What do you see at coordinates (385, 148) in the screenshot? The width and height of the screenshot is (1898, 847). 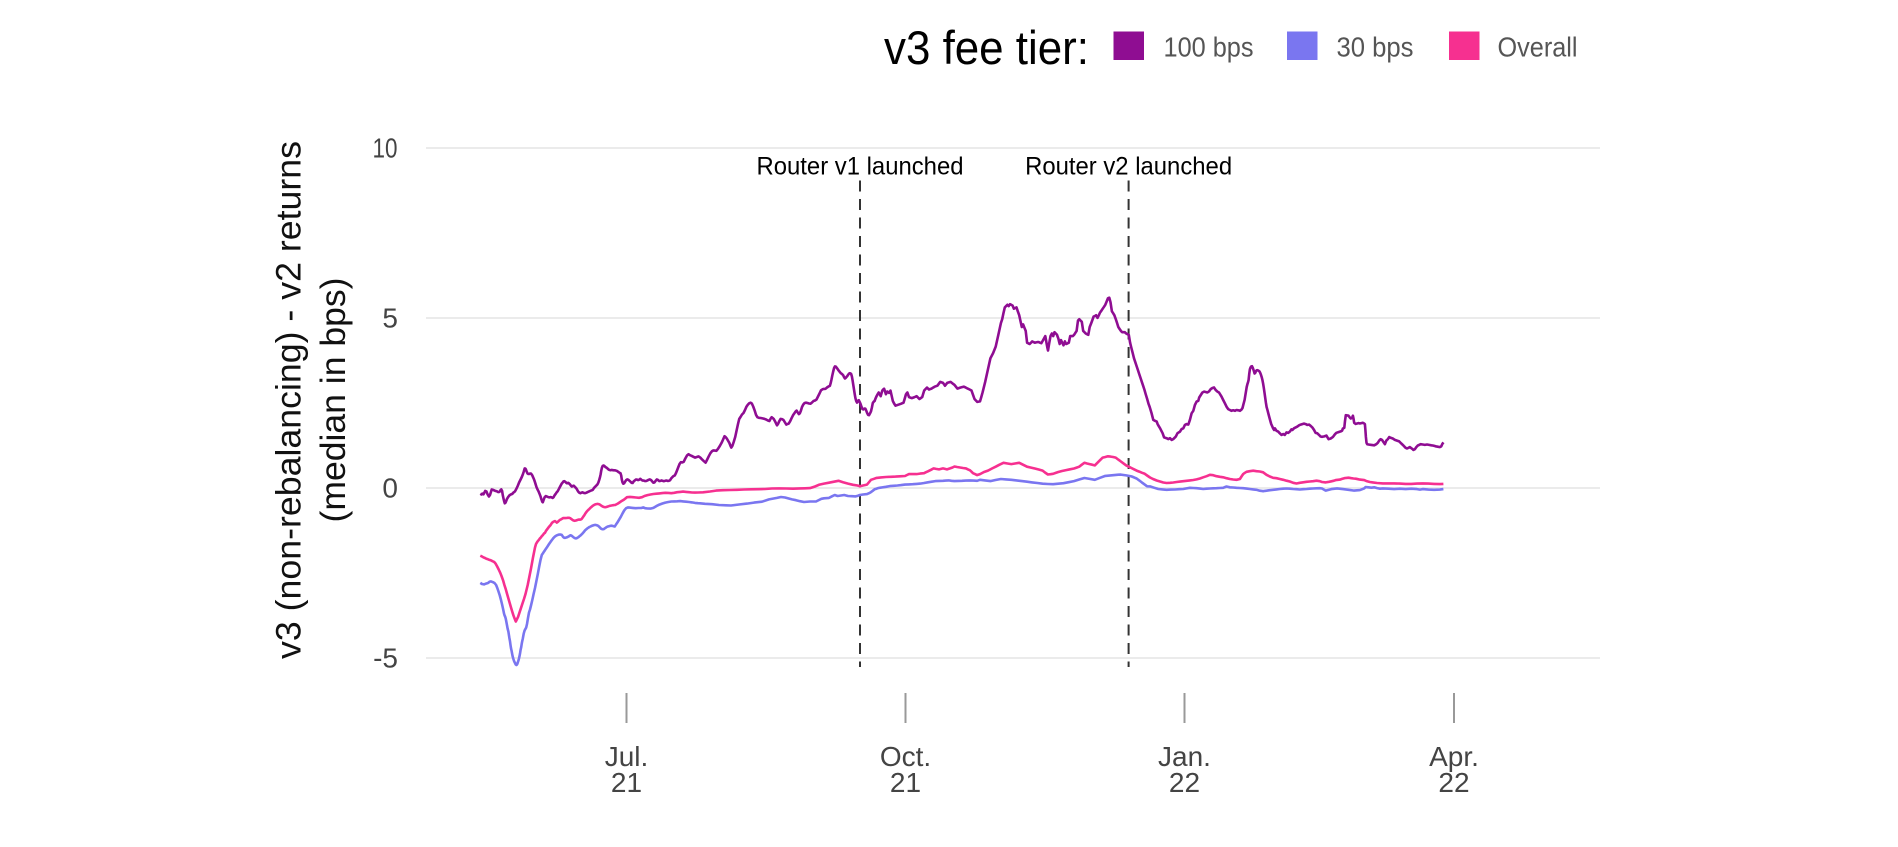 I see `svg-text: 10` at bounding box center [385, 148].